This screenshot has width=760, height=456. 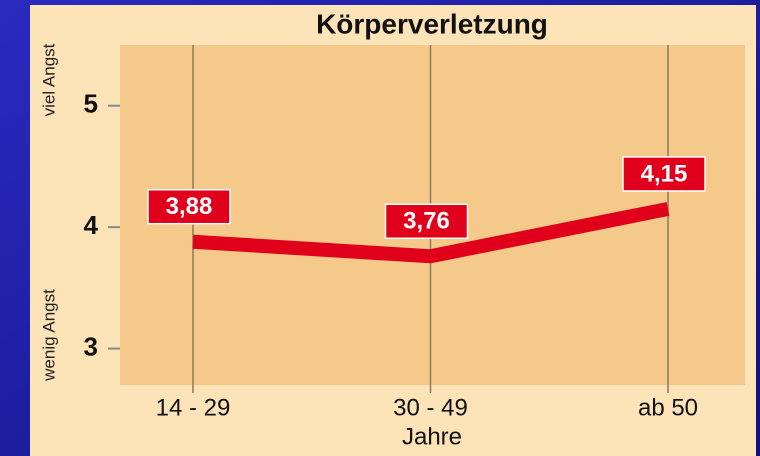 What do you see at coordinates (91, 104) in the screenshot?
I see `y-tick-label: 5` at bounding box center [91, 104].